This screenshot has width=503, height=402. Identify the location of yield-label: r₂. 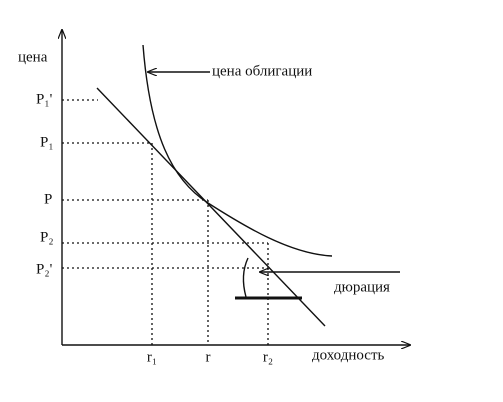
(268, 357).